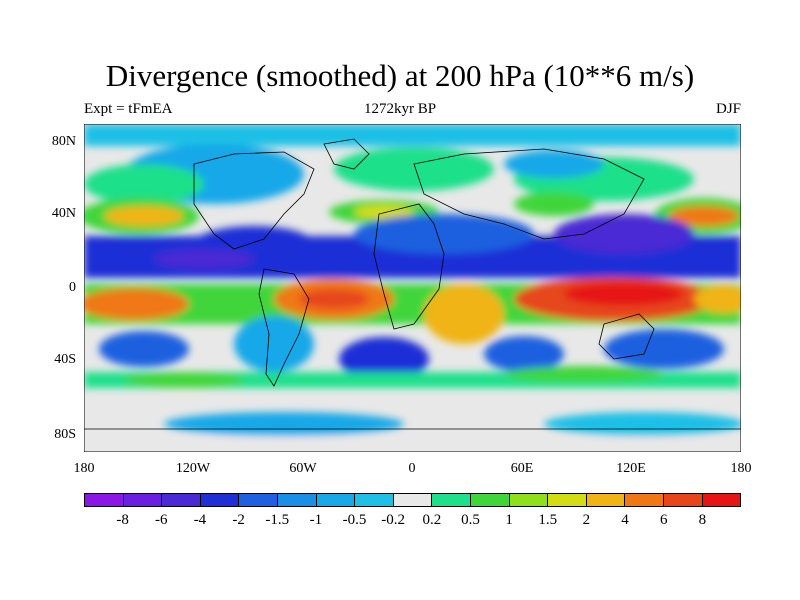 This screenshot has height=600, width=800. What do you see at coordinates (354, 520) in the screenshot?
I see `colorbar-label: -0.5` at bounding box center [354, 520].